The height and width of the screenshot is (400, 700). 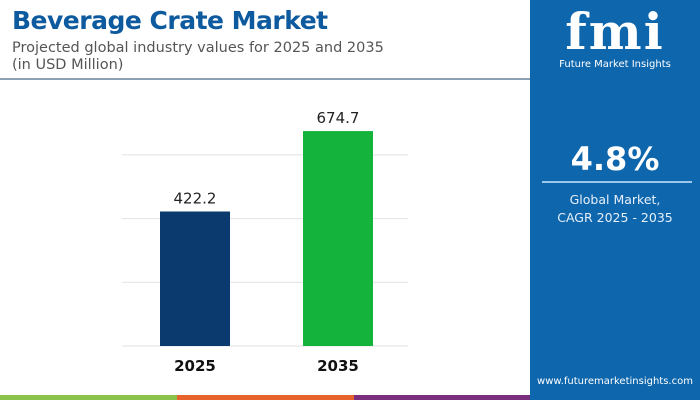 I want to click on cagr-value: 4.8%, so click(x=615, y=159).